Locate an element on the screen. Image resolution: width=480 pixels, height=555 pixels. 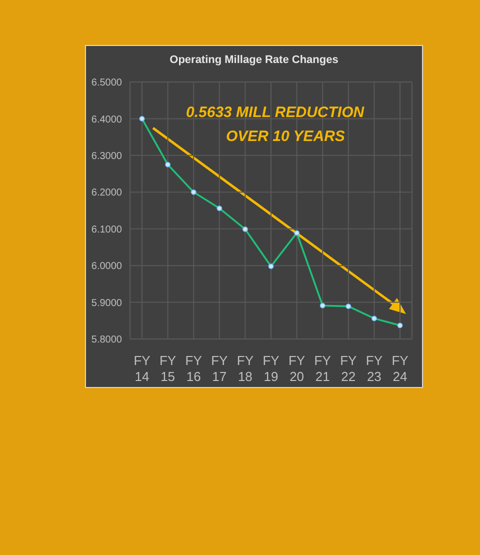
x-tick-label: FY 18 is located at coordinates (245, 368).